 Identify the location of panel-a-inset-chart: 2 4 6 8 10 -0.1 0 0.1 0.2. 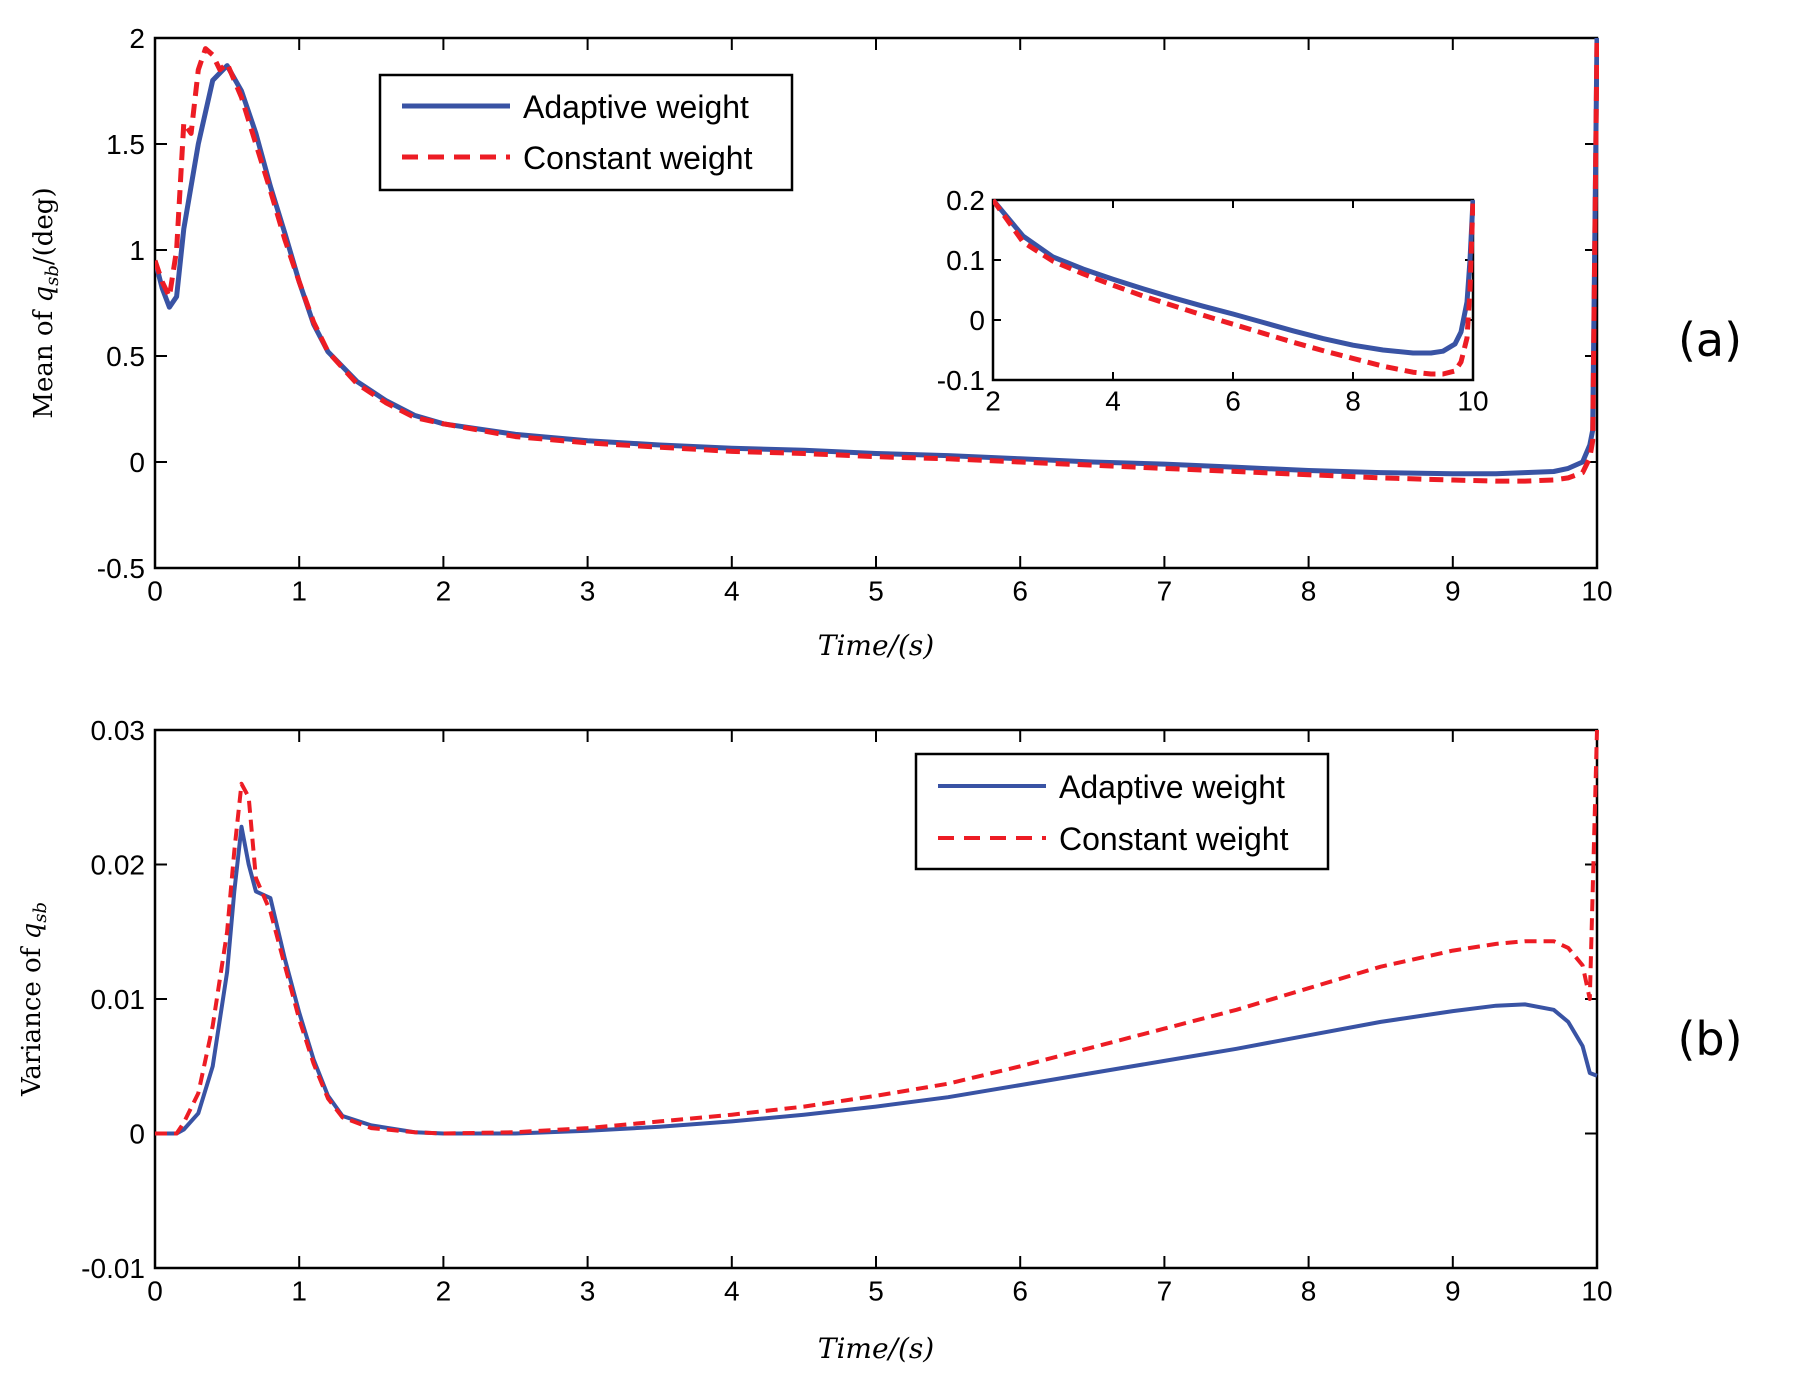
(1213, 301).